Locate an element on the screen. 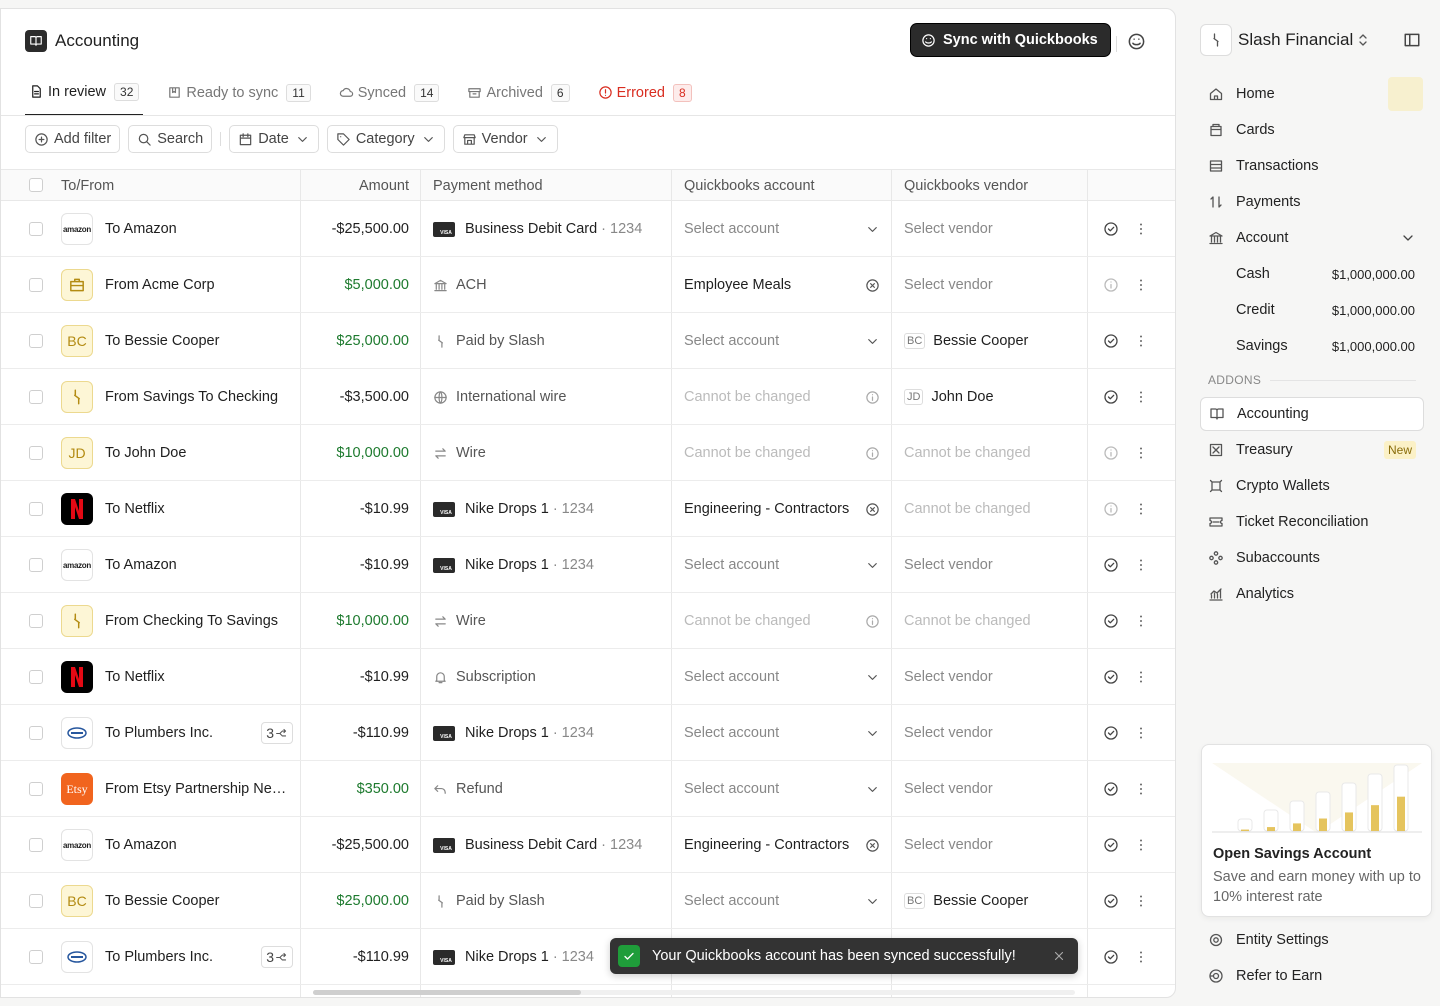 The image size is (1440, 1006). nav-item: Entity Settings is located at coordinates (1312, 940).